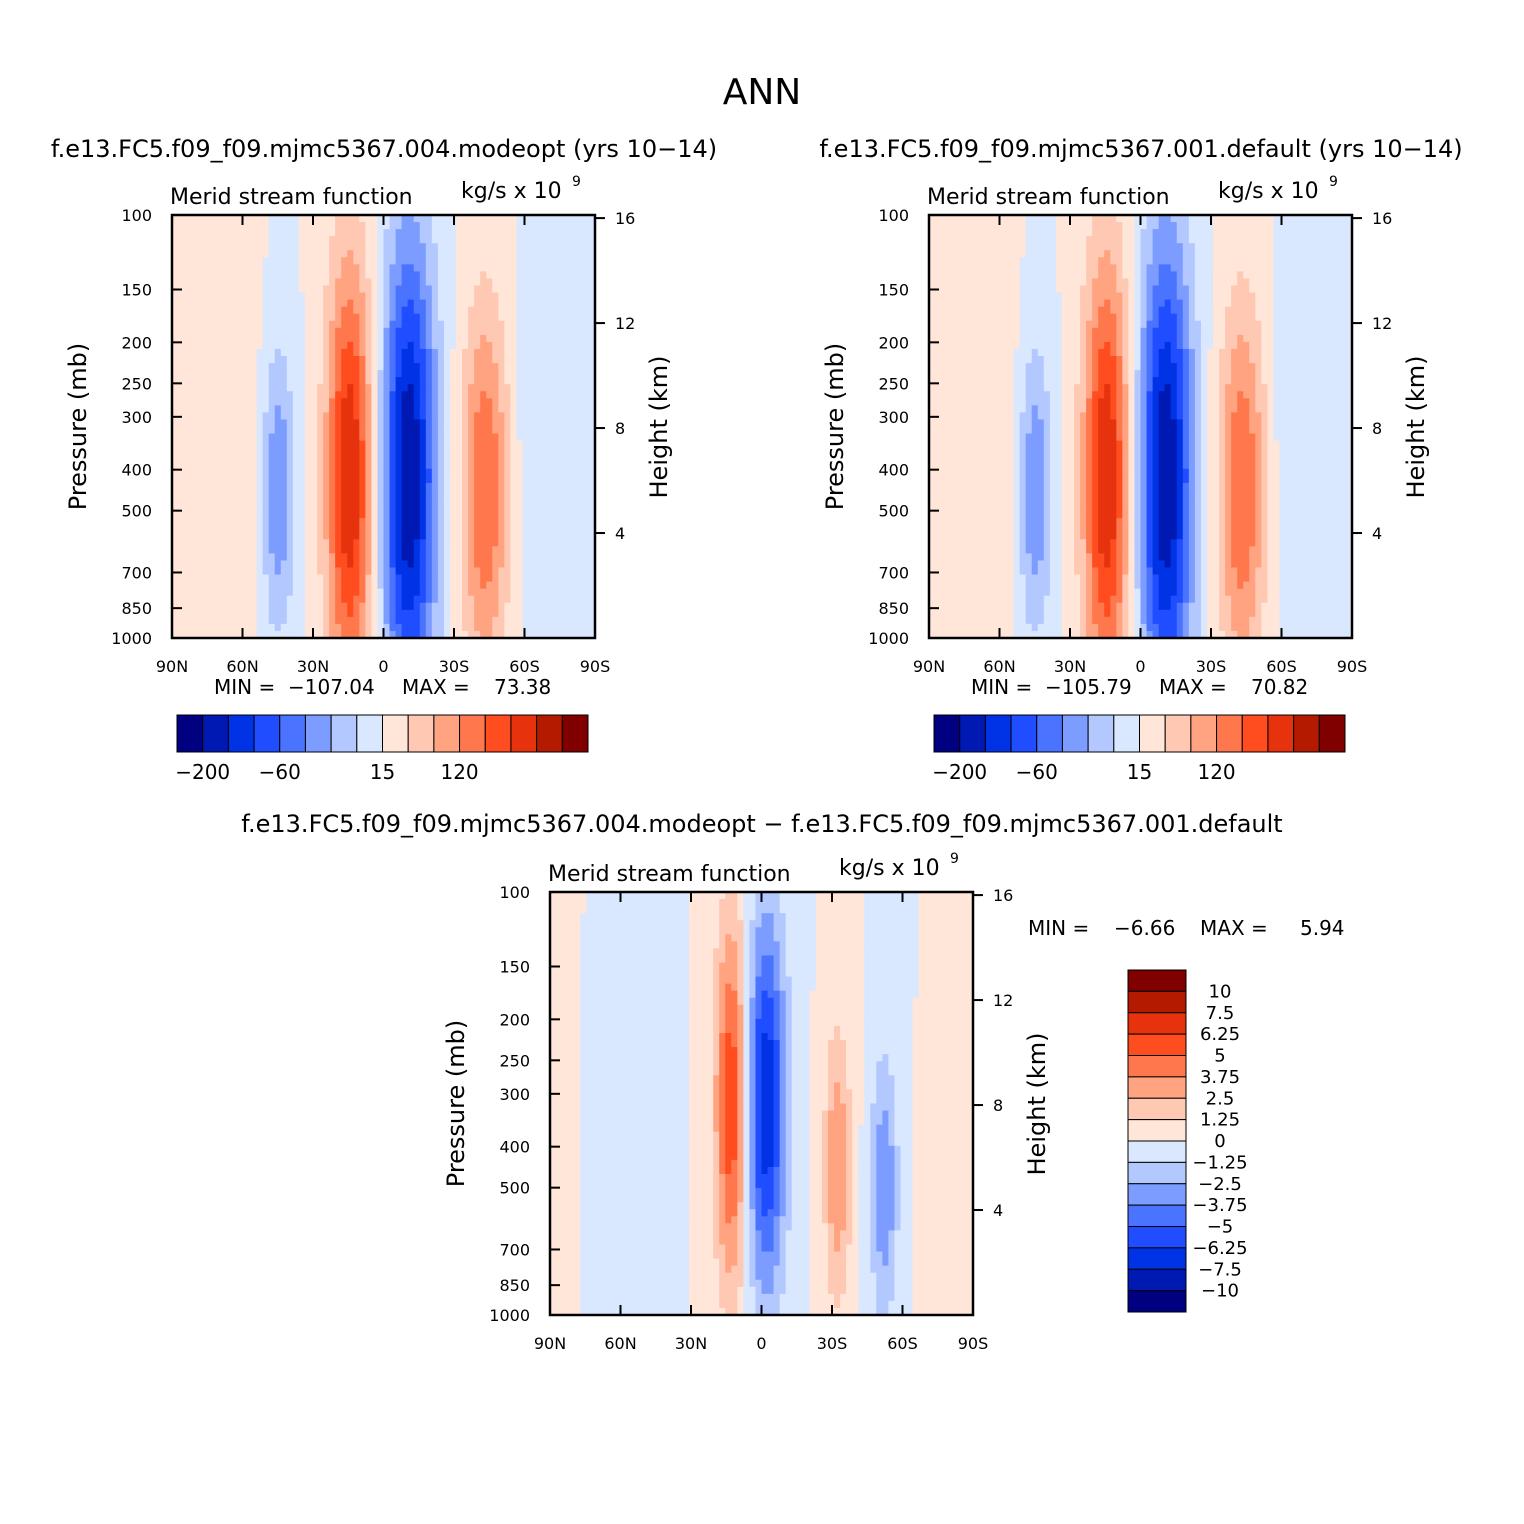 This screenshot has width=1524, height=1524. What do you see at coordinates (136, 383) in the screenshot?
I see `y-tick-label: 250` at bounding box center [136, 383].